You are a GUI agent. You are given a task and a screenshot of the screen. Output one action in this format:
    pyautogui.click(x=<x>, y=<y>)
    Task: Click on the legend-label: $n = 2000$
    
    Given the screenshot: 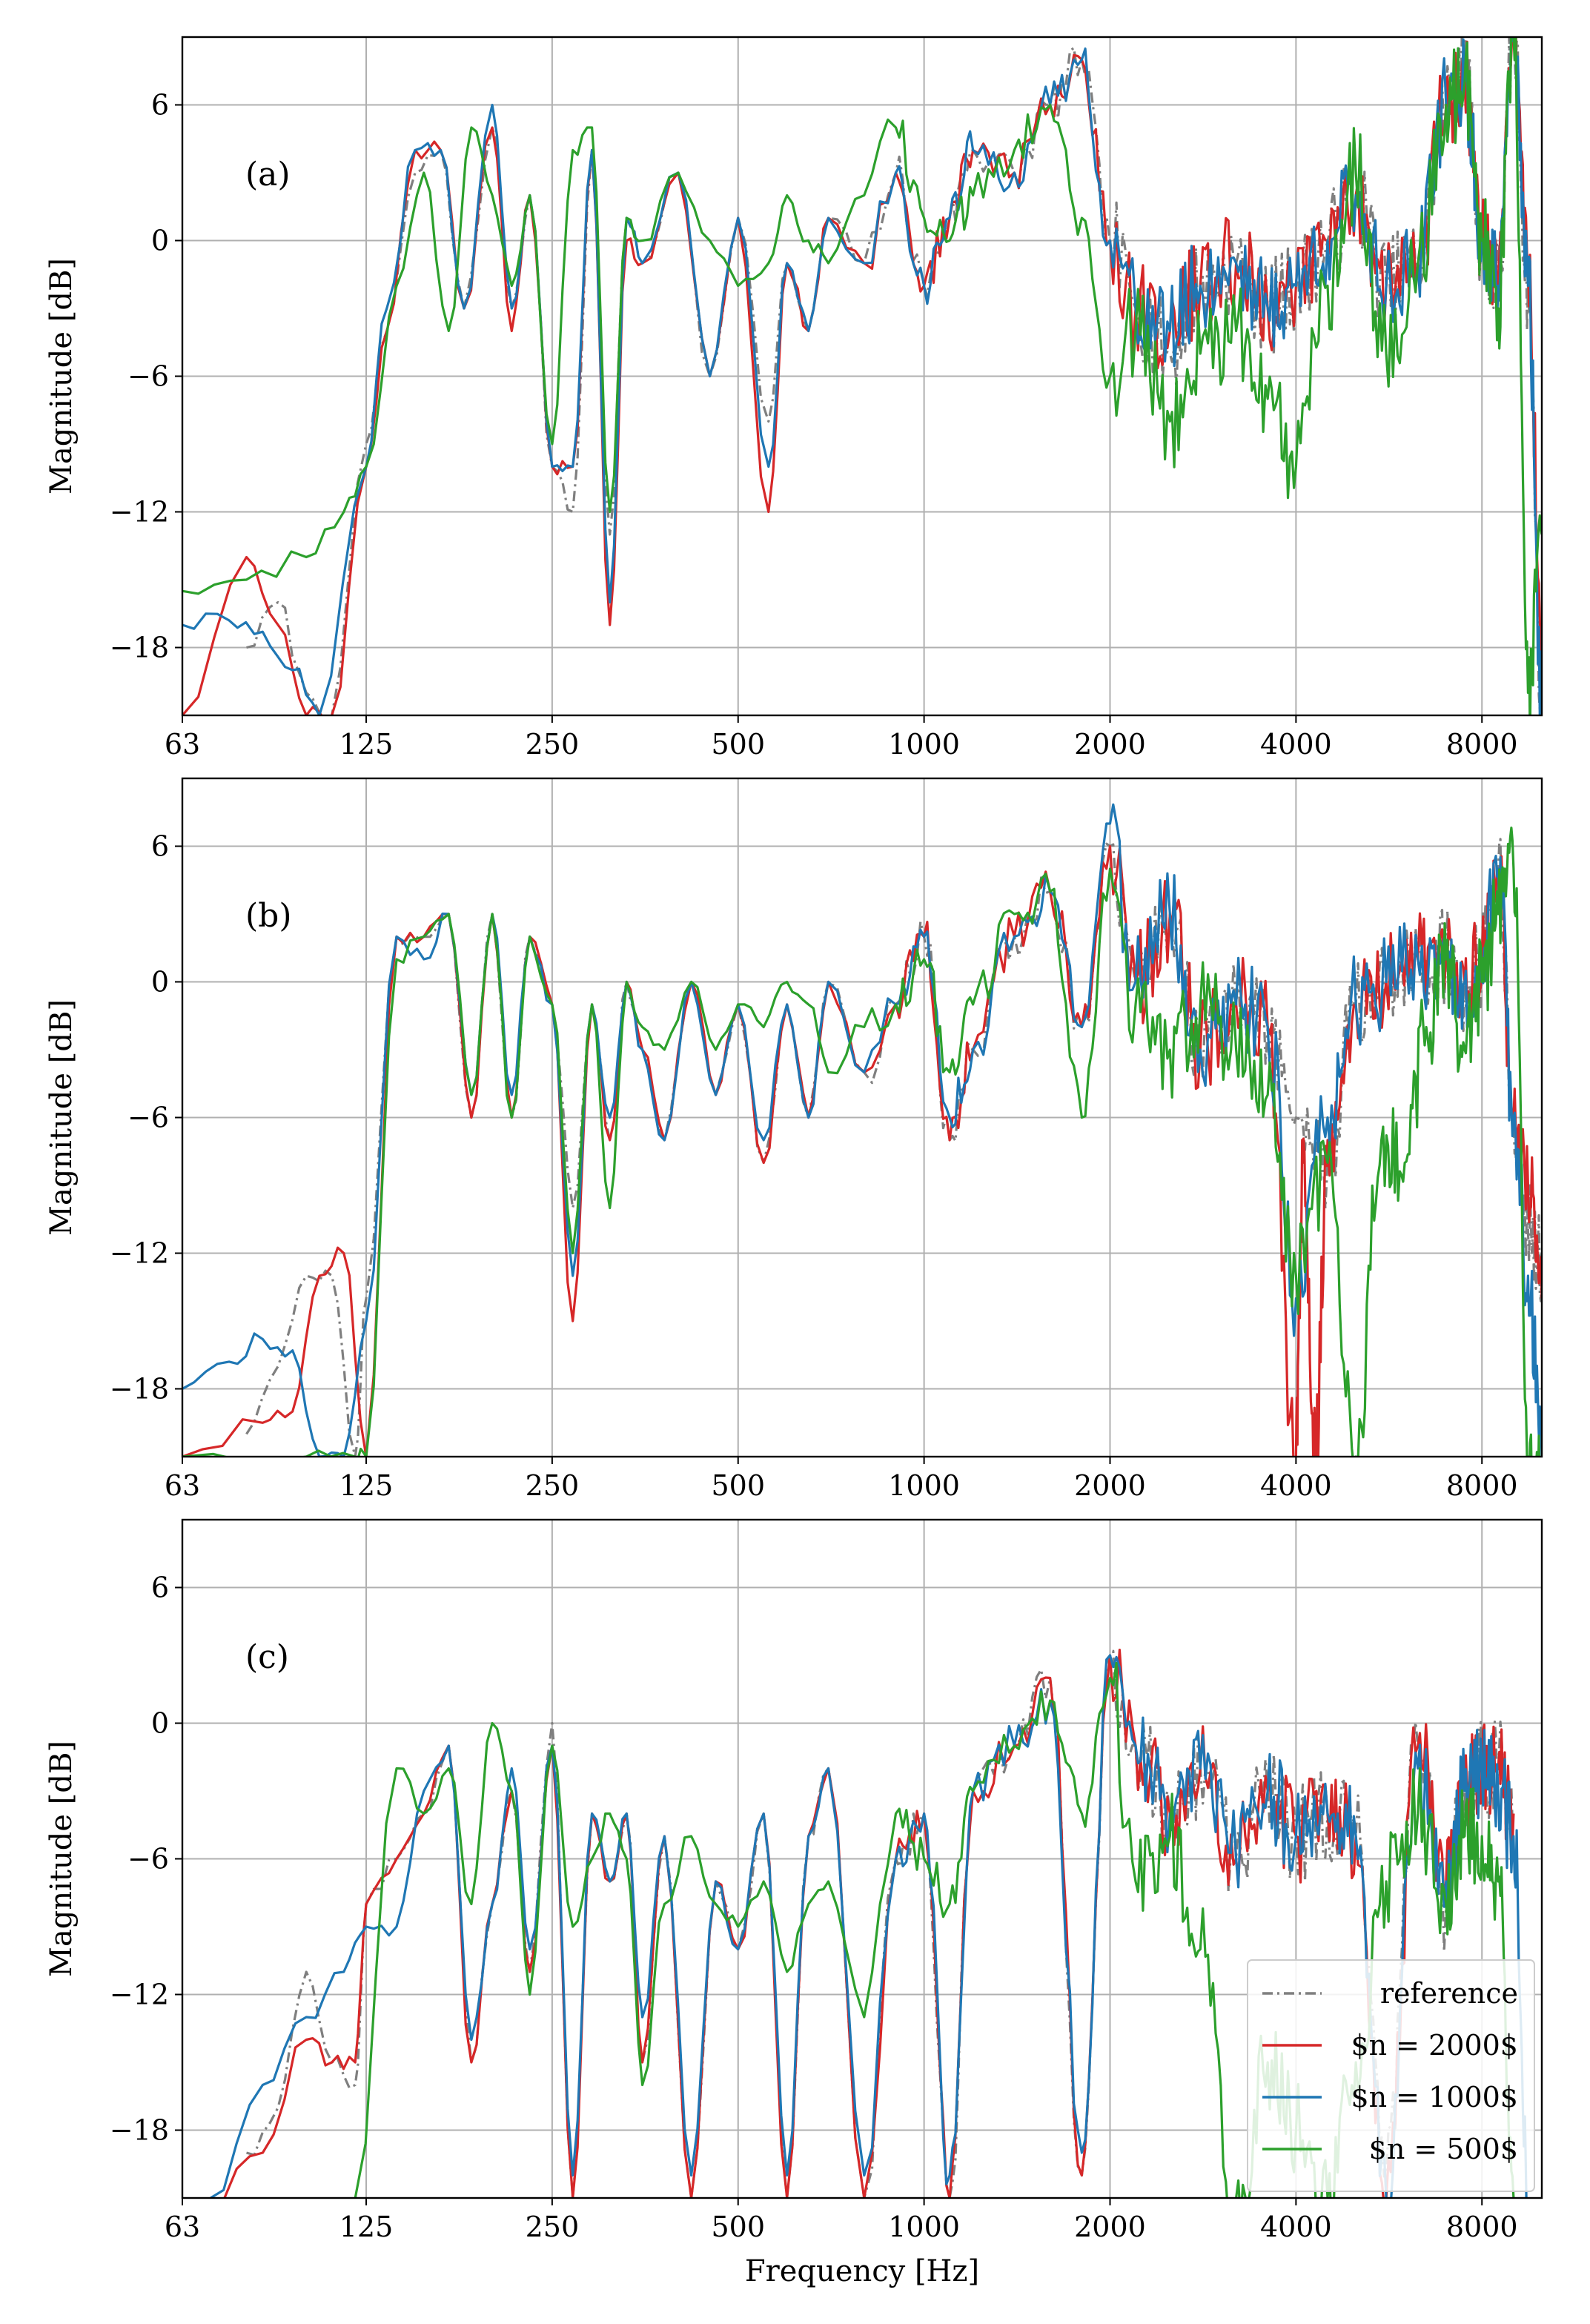 What is the action you would take?
    pyautogui.click(x=1434, y=2045)
    